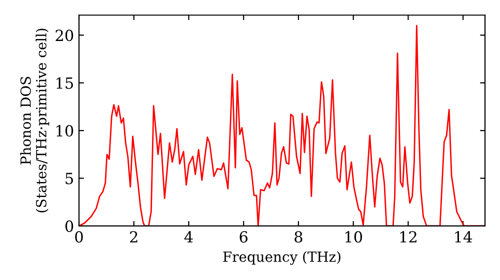 The width and height of the screenshot is (500, 280). Describe the element at coordinates (69, 178) in the screenshot. I see `y-tick-label: 5` at that location.